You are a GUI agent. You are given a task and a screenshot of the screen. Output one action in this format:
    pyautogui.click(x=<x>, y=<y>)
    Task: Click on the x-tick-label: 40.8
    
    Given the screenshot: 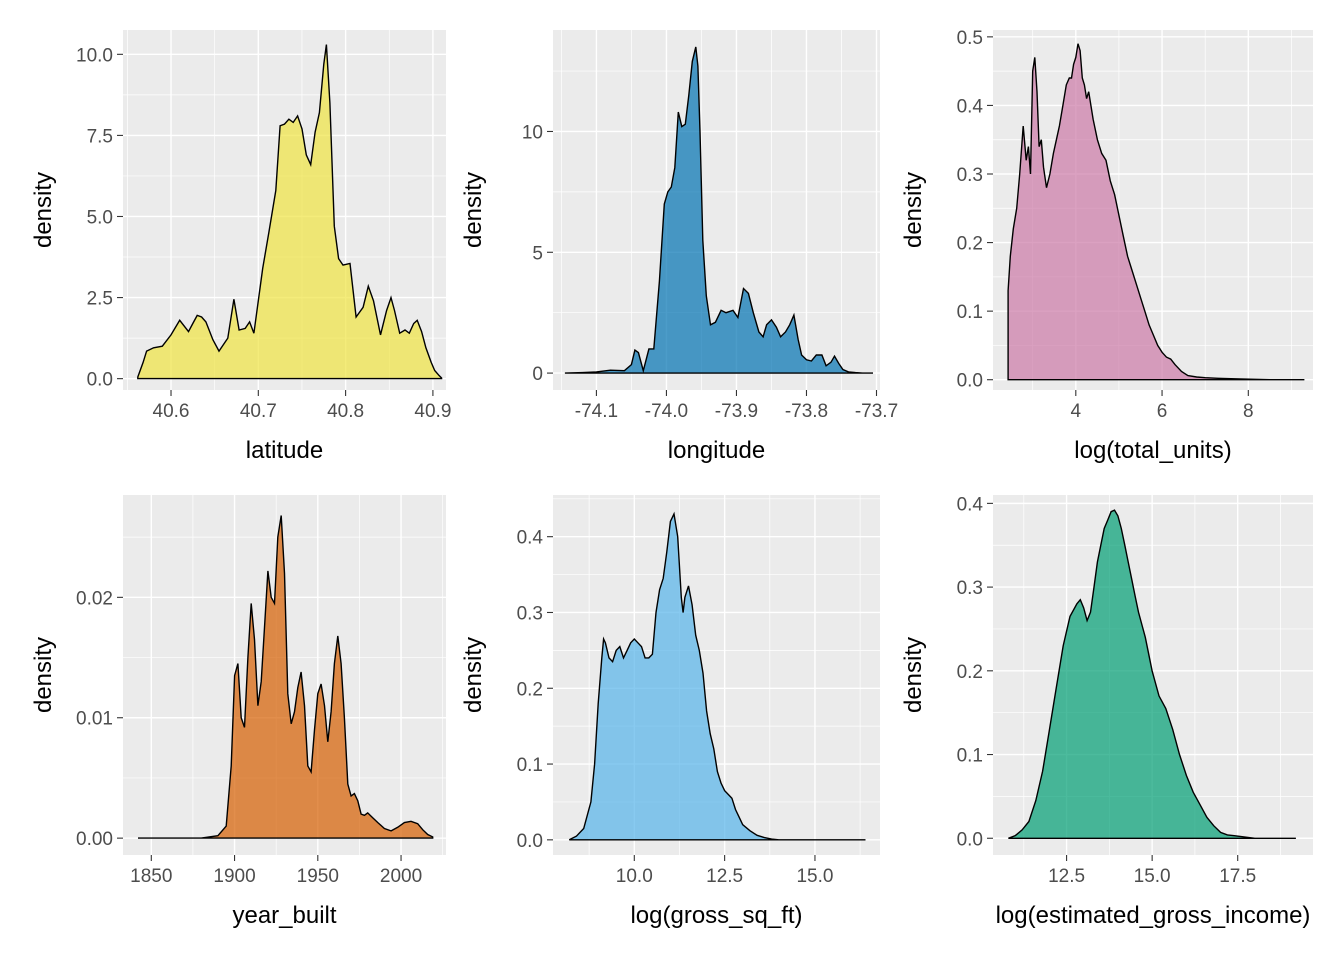 What is the action you would take?
    pyautogui.click(x=345, y=411)
    